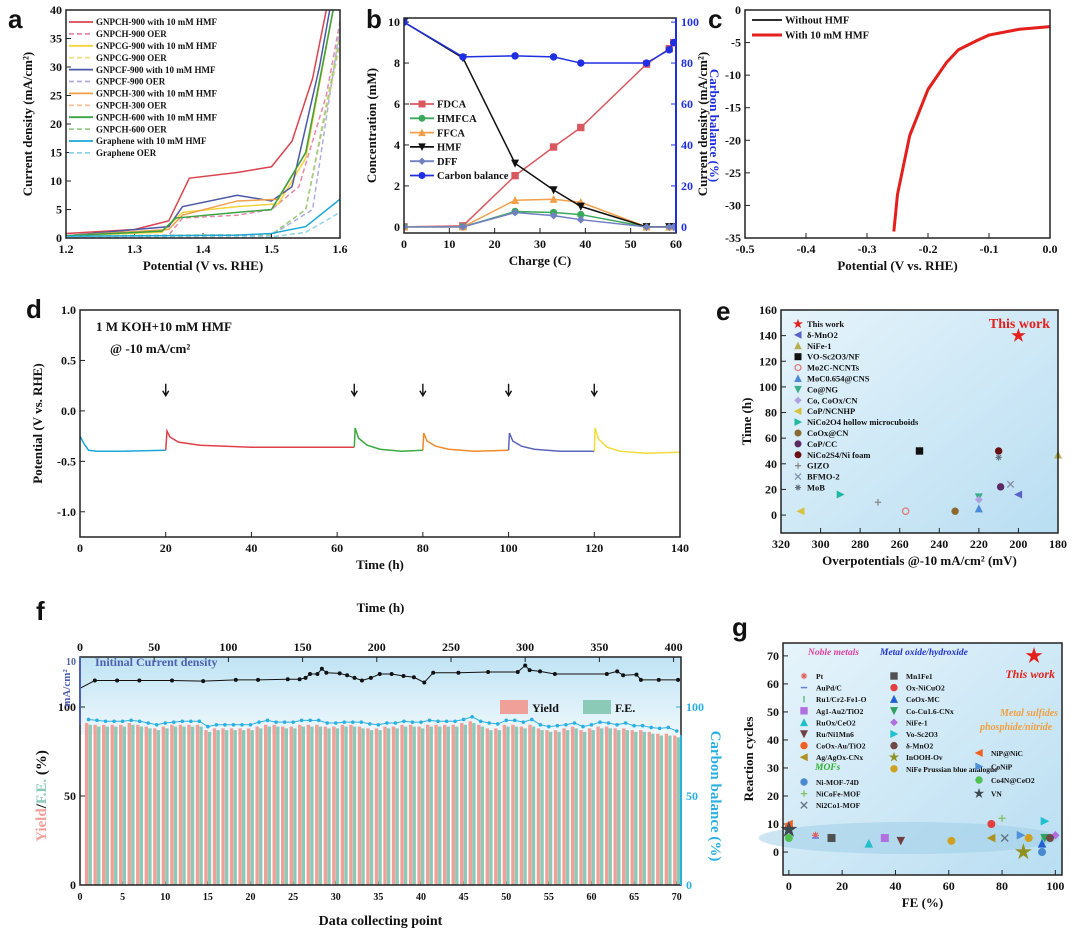 This screenshot has height=937, width=1080. I want to click on y-axis: 0 5 10 15 20 25 30 35 40, so click(60, 124).